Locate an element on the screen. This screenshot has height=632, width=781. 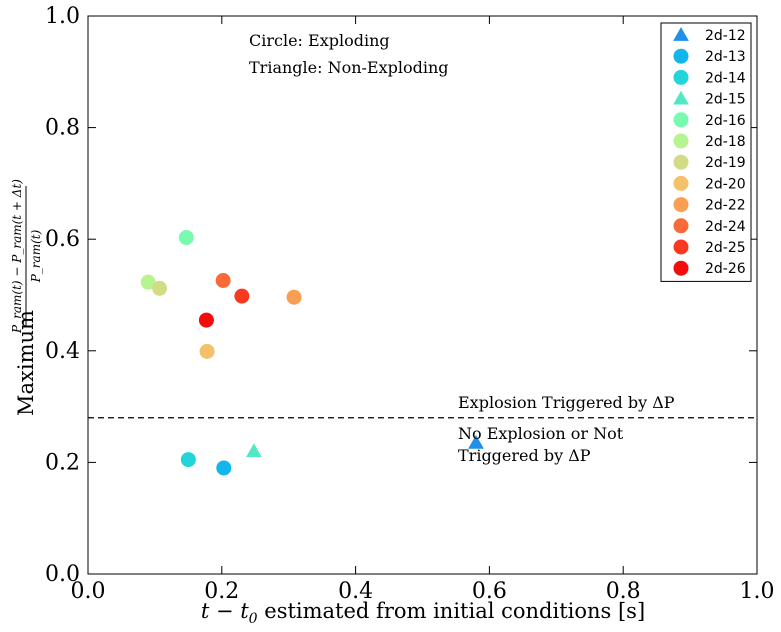
y-tick-label: 1.0 is located at coordinates (62, 16).